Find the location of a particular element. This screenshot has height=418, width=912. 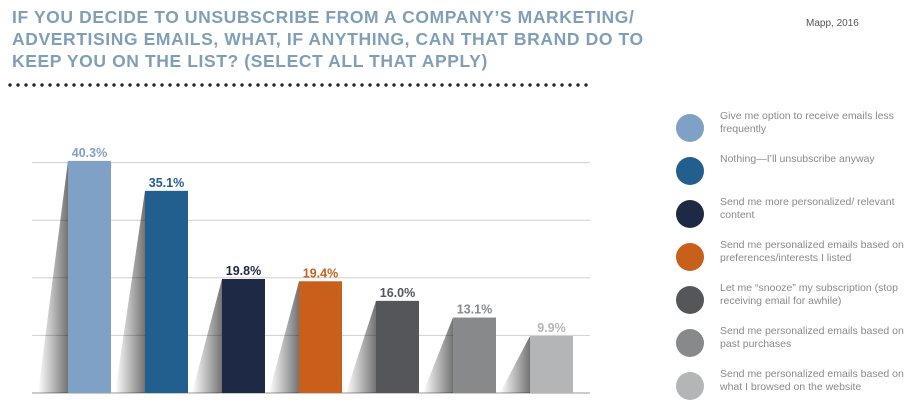

source-label: Mapp, 2016 is located at coordinates (832, 23).